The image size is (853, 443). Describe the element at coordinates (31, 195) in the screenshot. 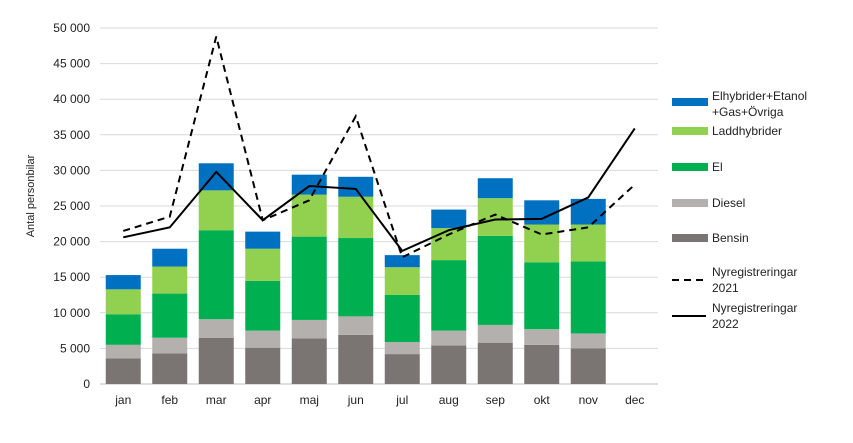

I see `y-axis-label: Antal personbilar` at that location.